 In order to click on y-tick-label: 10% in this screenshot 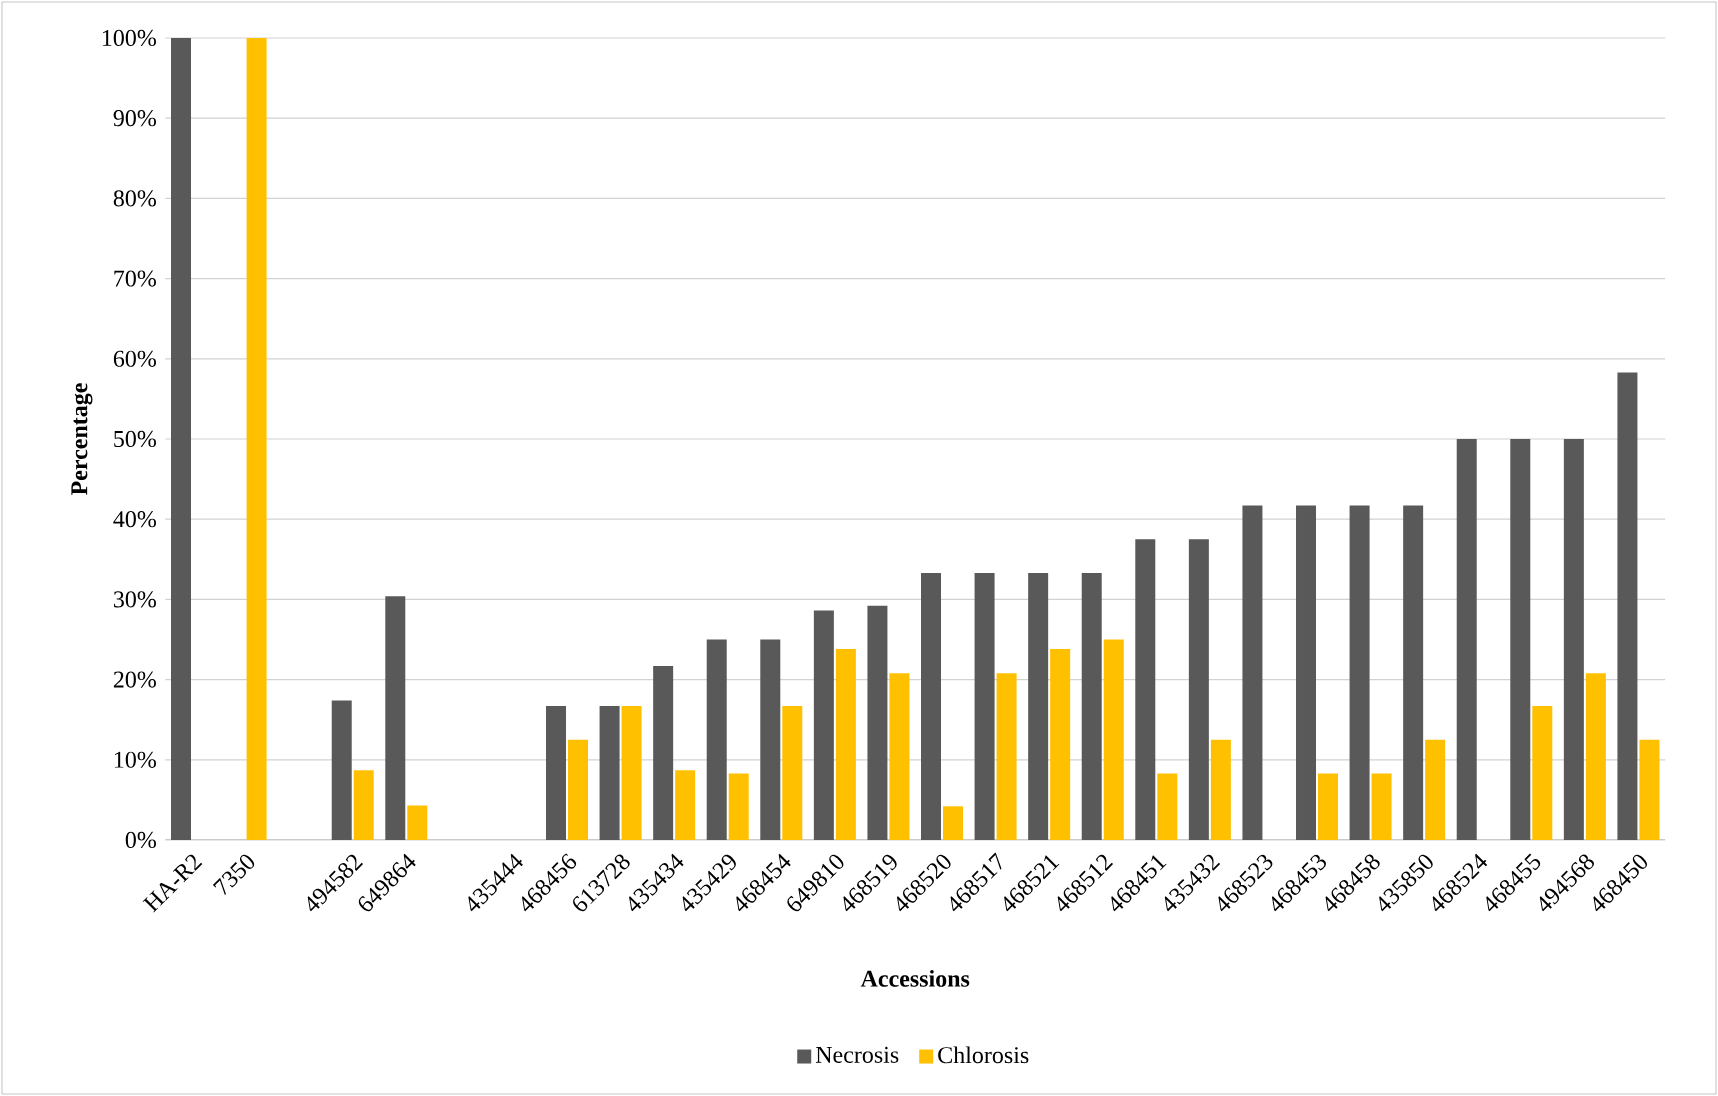, I will do `click(135, 759)`.